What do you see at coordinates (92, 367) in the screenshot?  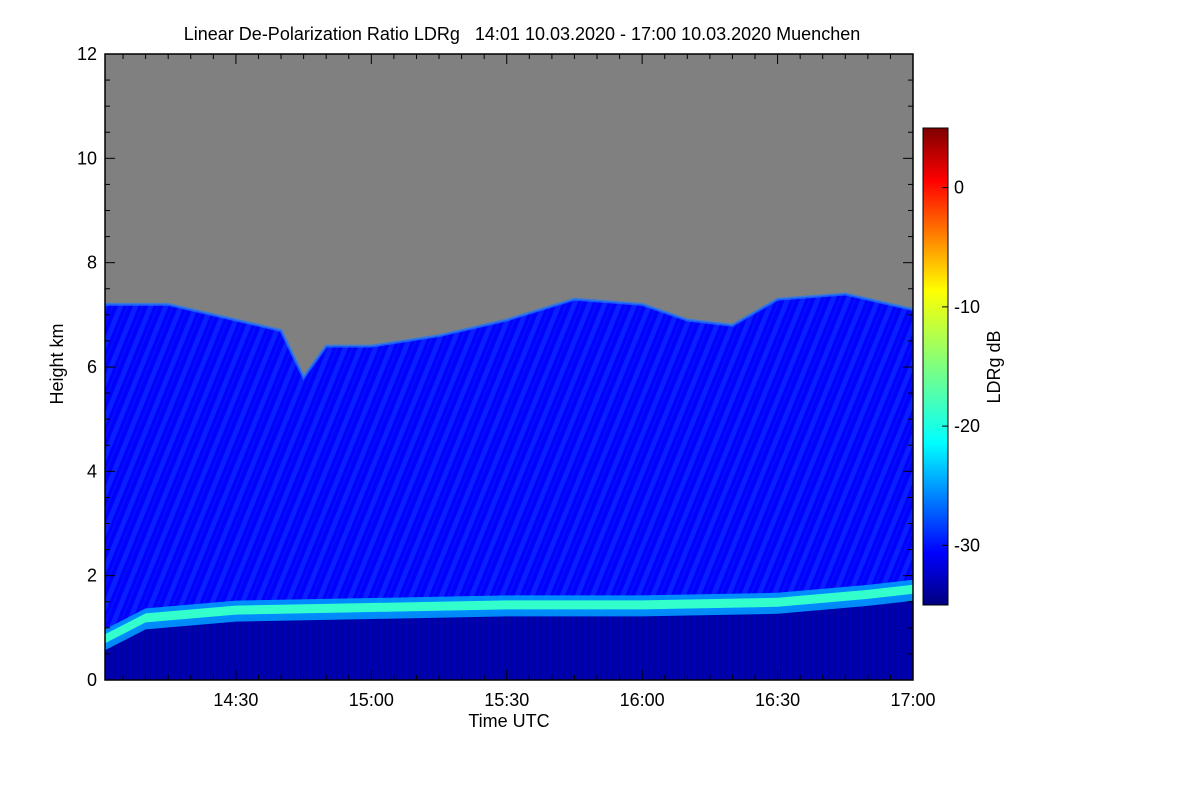 I see `y-tick-label: 6` at bounding box center [92, 367].